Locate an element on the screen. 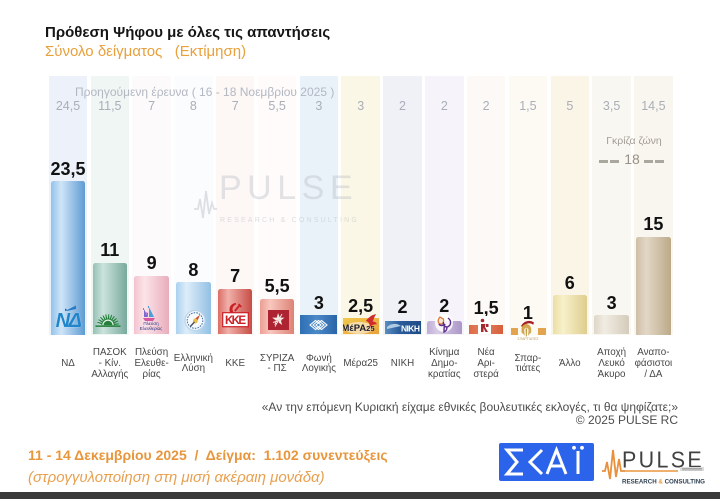  svg-text: KKE is located at coordinates (235, 321).